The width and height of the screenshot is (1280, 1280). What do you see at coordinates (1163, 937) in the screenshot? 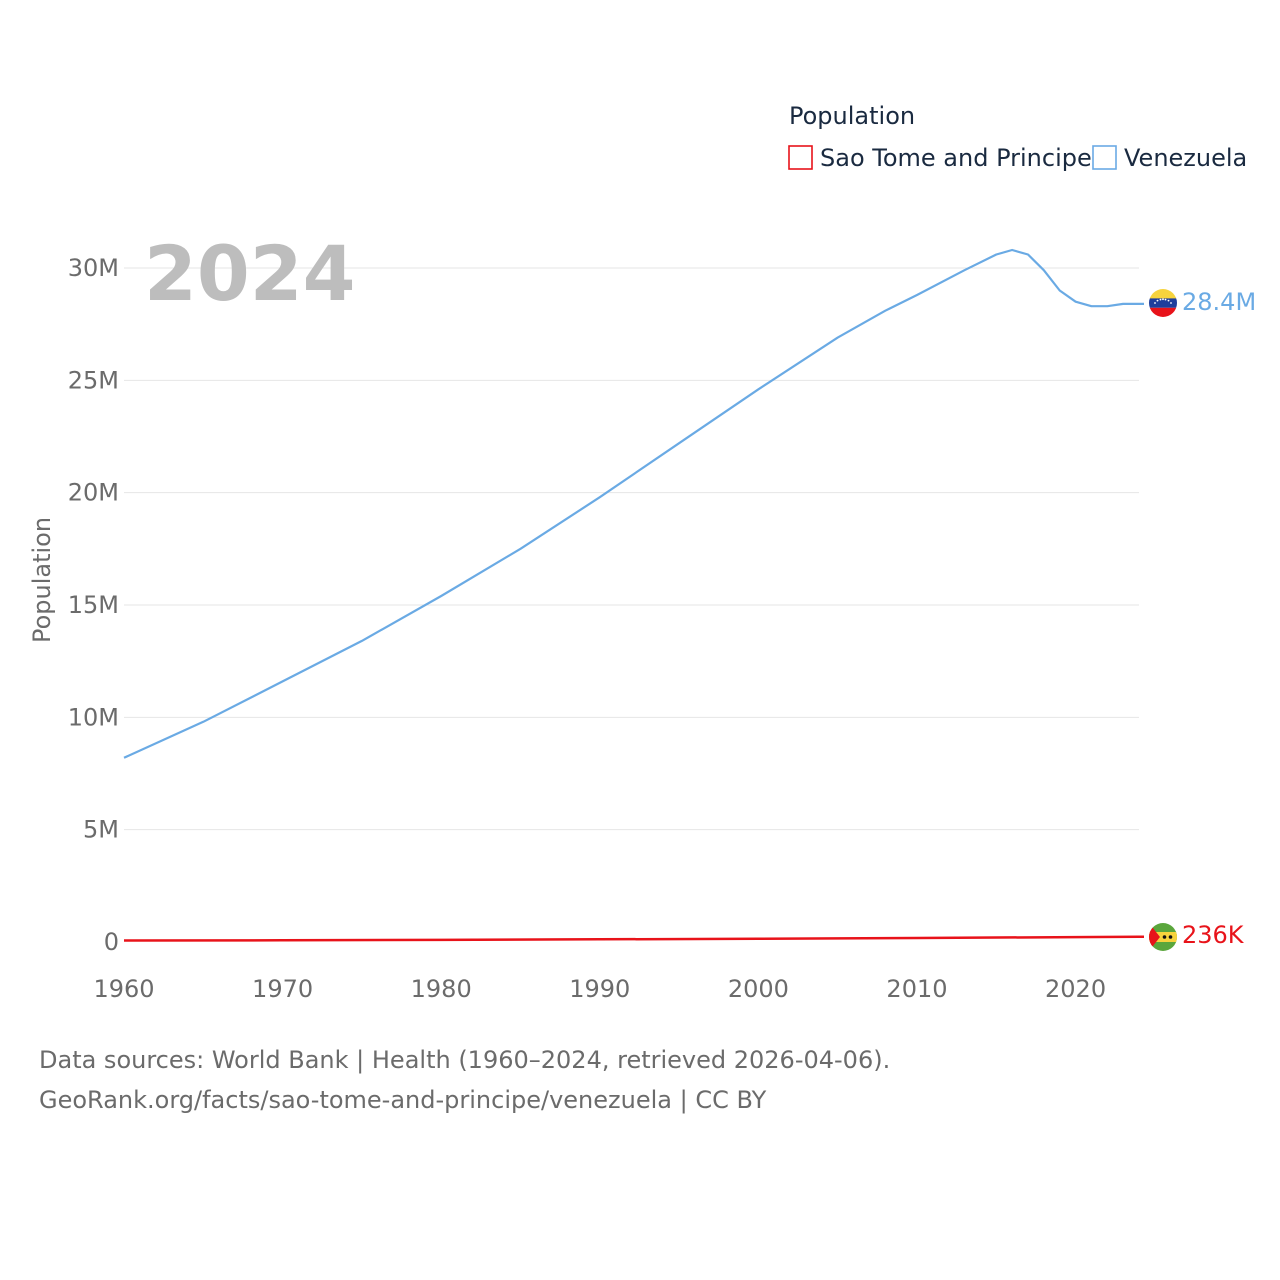
I see `sao-tome-and-principe-flag-icon` at bounding box center [1163, 937].